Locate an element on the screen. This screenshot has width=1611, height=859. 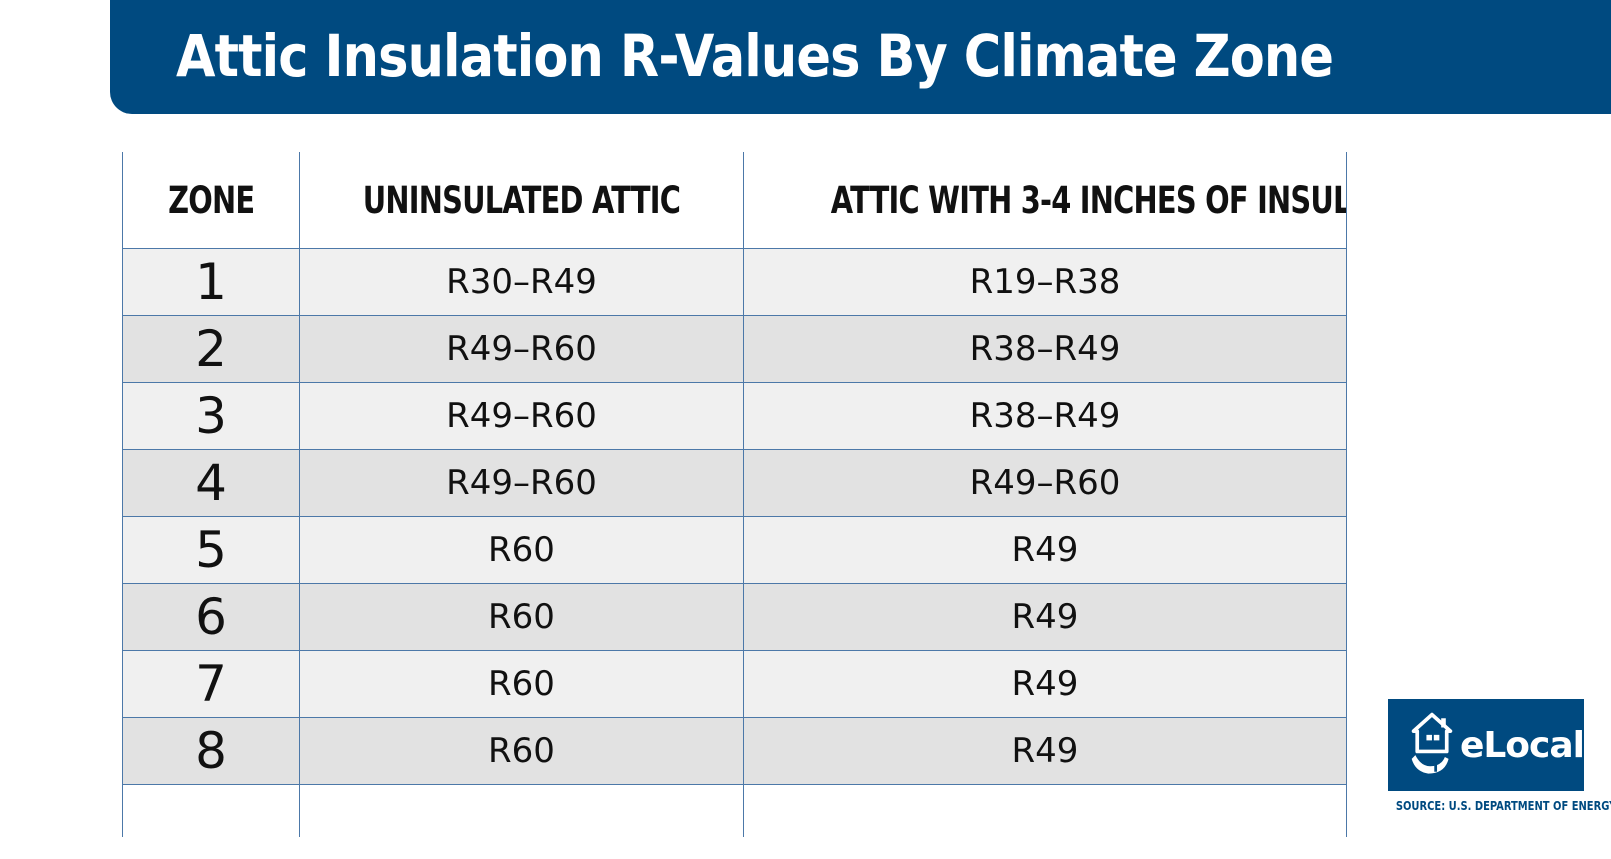
zone-cell: 8 is located at coordinates (211, 751).